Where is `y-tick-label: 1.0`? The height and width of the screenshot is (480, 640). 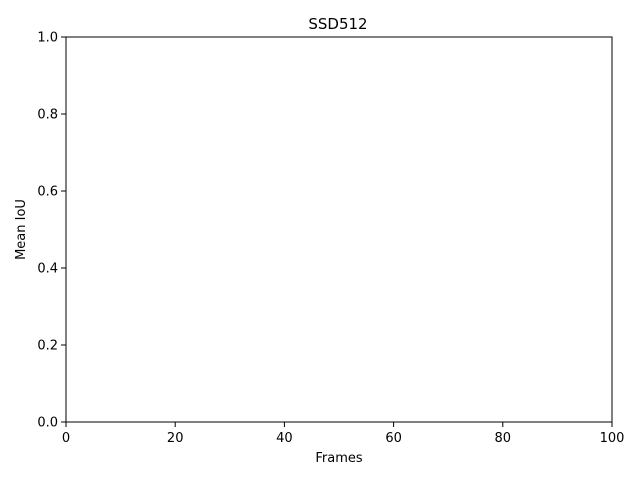
y-tick-label: 1.0 is located at coordinates (47, 38).